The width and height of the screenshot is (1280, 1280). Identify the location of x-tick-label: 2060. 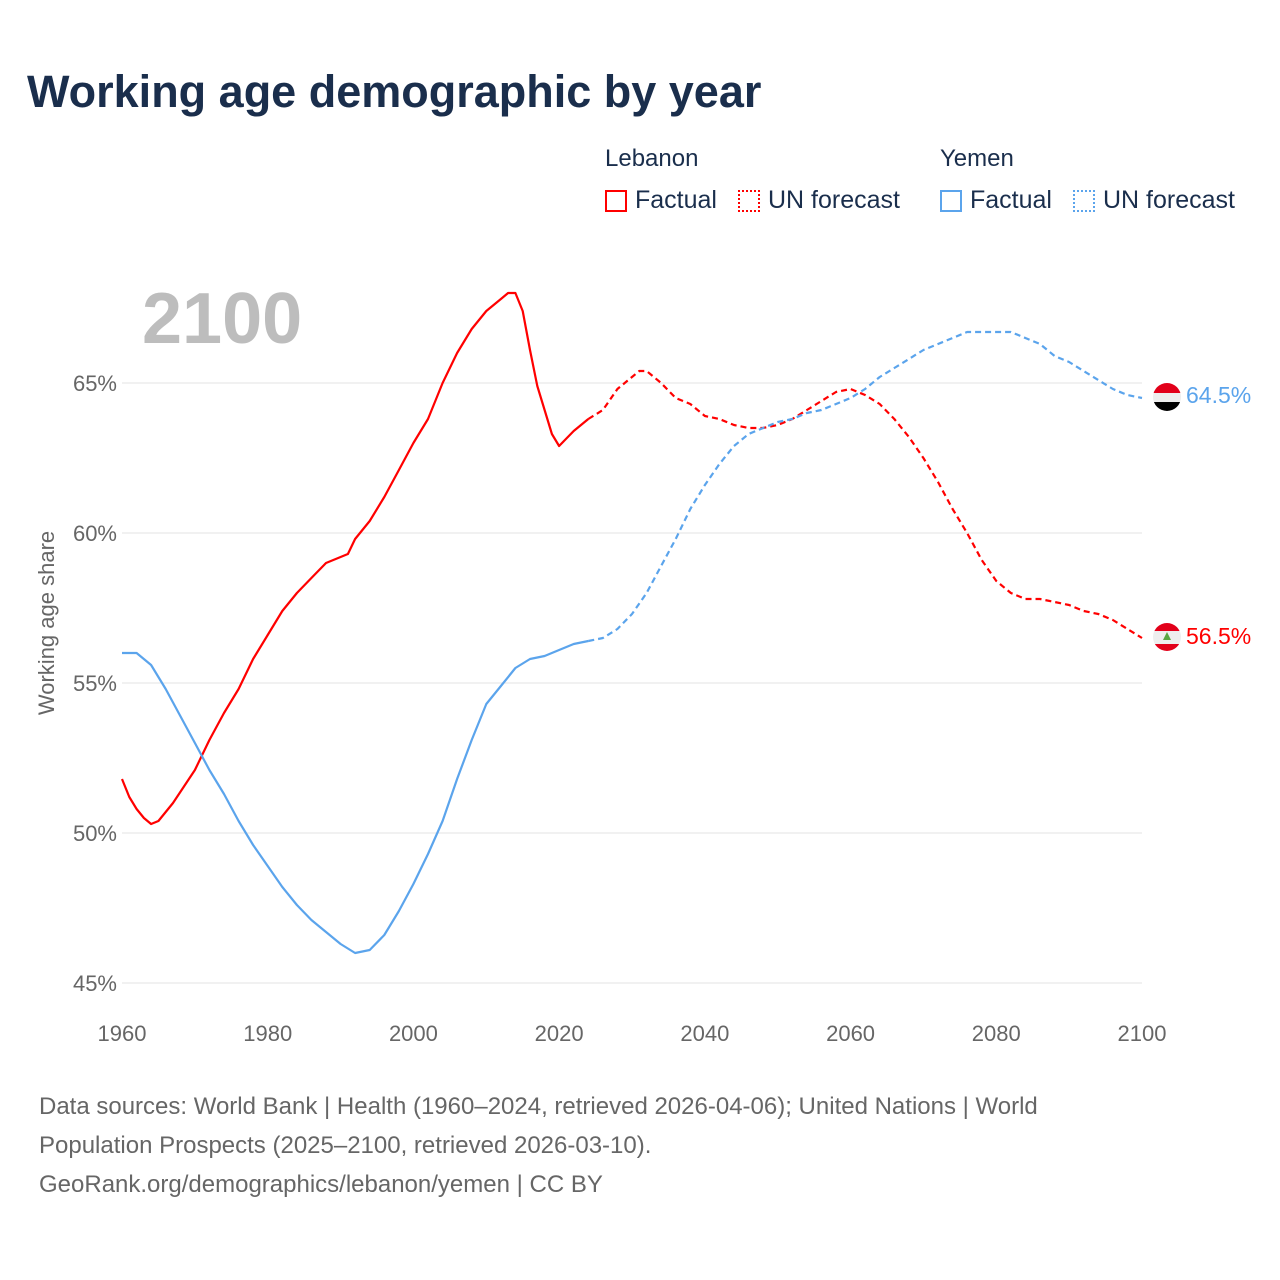
(850, 1033).